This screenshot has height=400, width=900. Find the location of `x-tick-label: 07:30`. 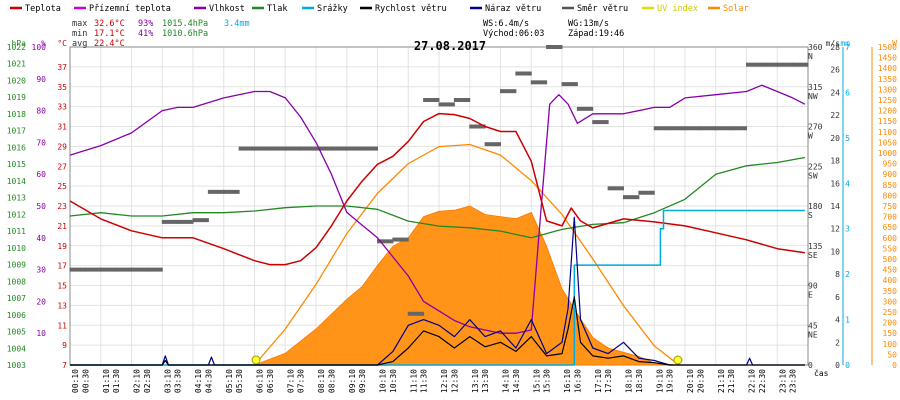

x-tick-label: 07:30 is located at coordinates (301, 381).